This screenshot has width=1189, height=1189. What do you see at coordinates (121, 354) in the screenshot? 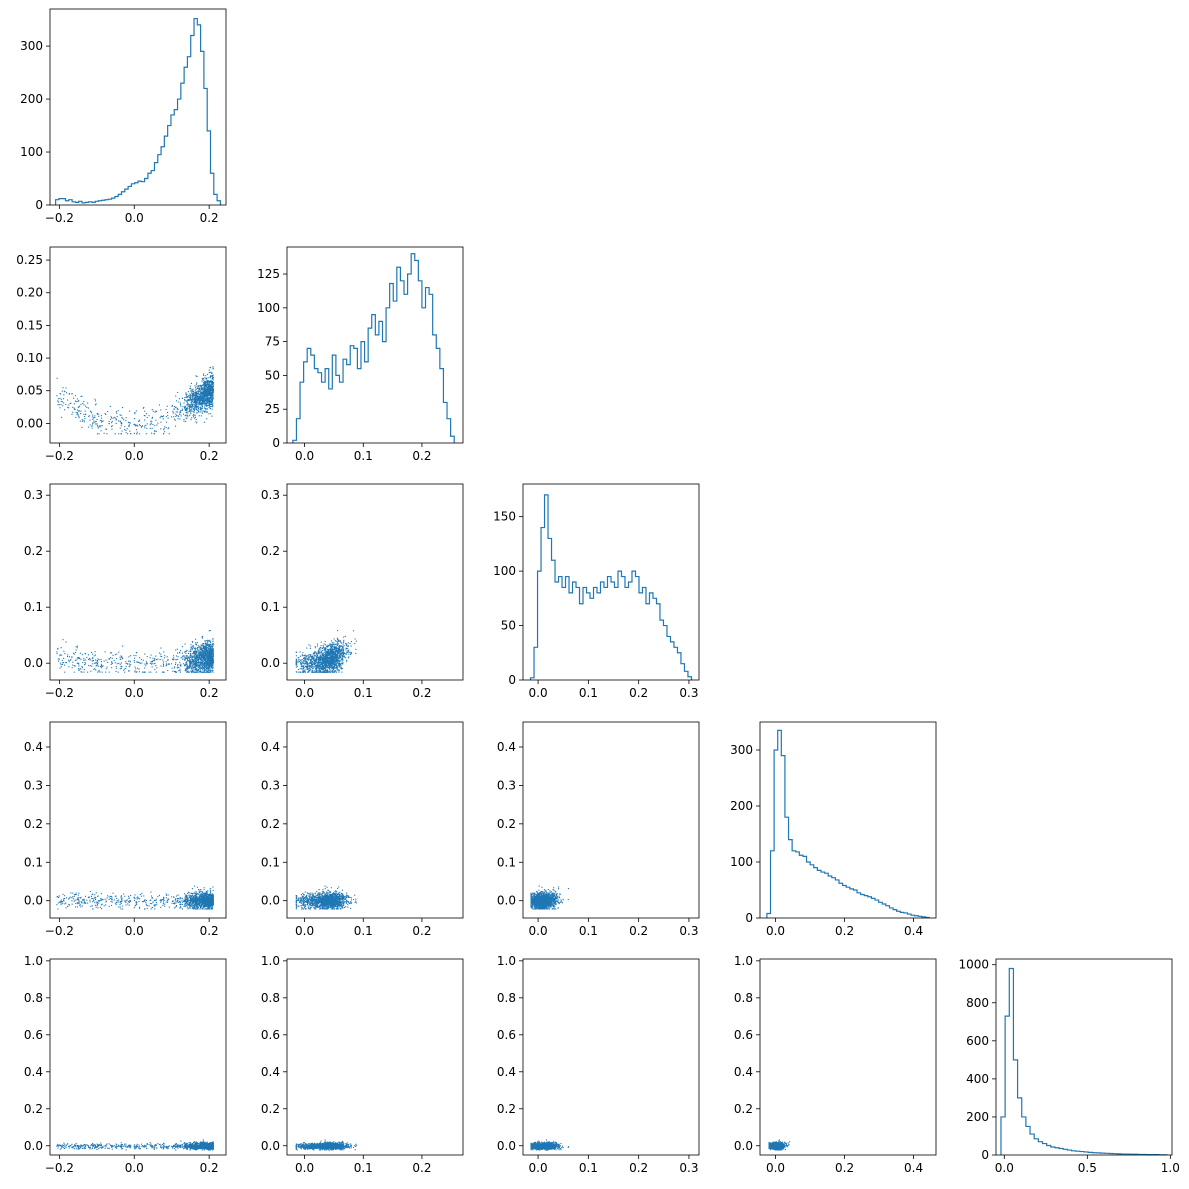
I see `scatter-2-1-panel: −0.2 0.0 0.20.000.050.100.150.200.25` at bounding box center [121, 354].